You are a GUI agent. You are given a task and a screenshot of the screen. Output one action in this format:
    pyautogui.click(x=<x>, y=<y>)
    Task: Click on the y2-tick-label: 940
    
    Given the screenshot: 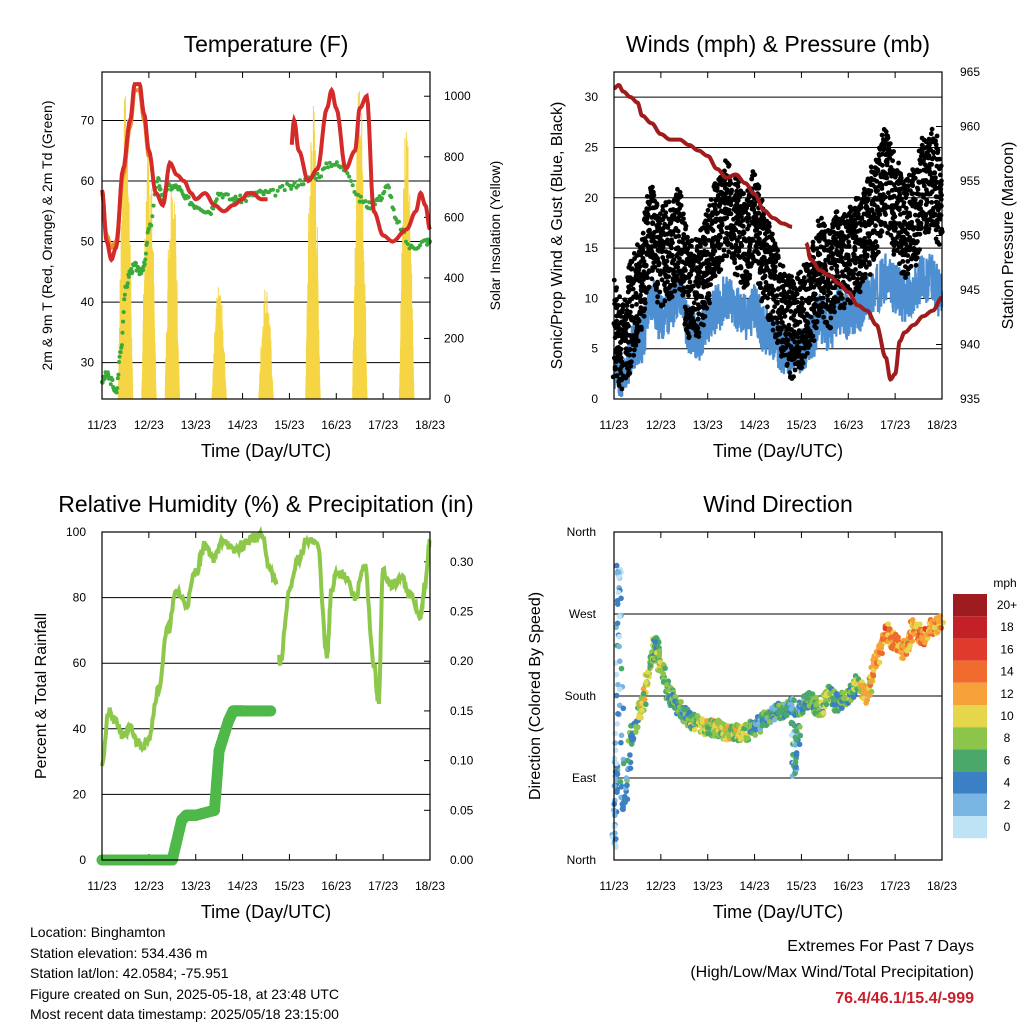 What is the action you would take?
    pyautogui.click(x=970, y=345)
    